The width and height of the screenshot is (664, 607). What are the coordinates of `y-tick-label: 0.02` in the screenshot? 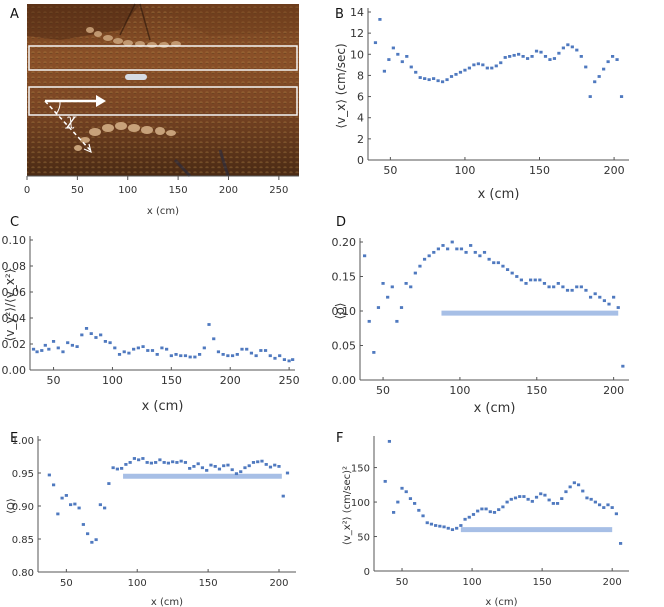 It's located at (14, 344).